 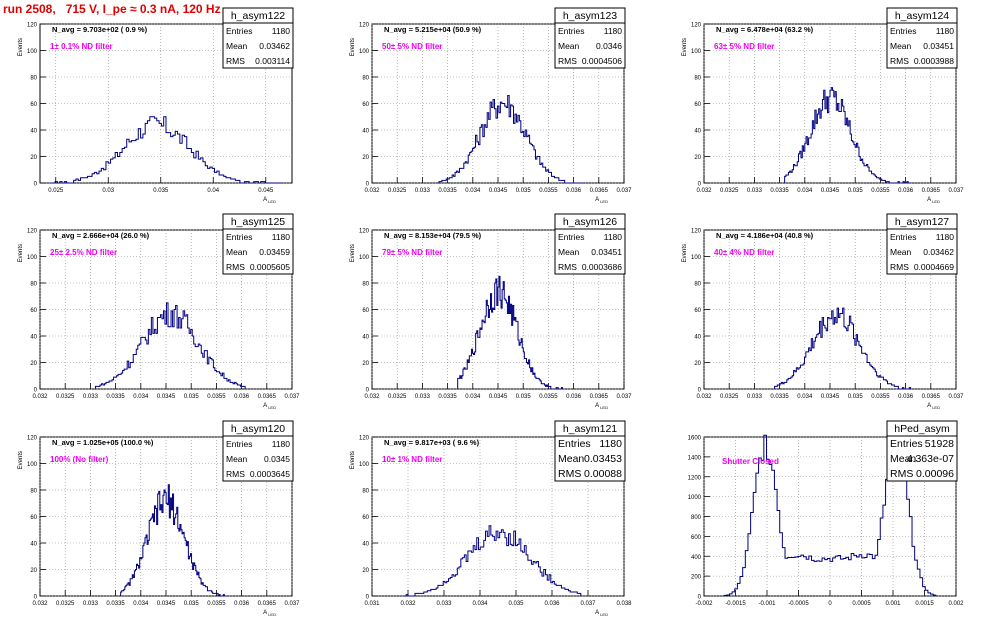 I want to click on x-tick-label: 0.002, so click(x=956, y=604).